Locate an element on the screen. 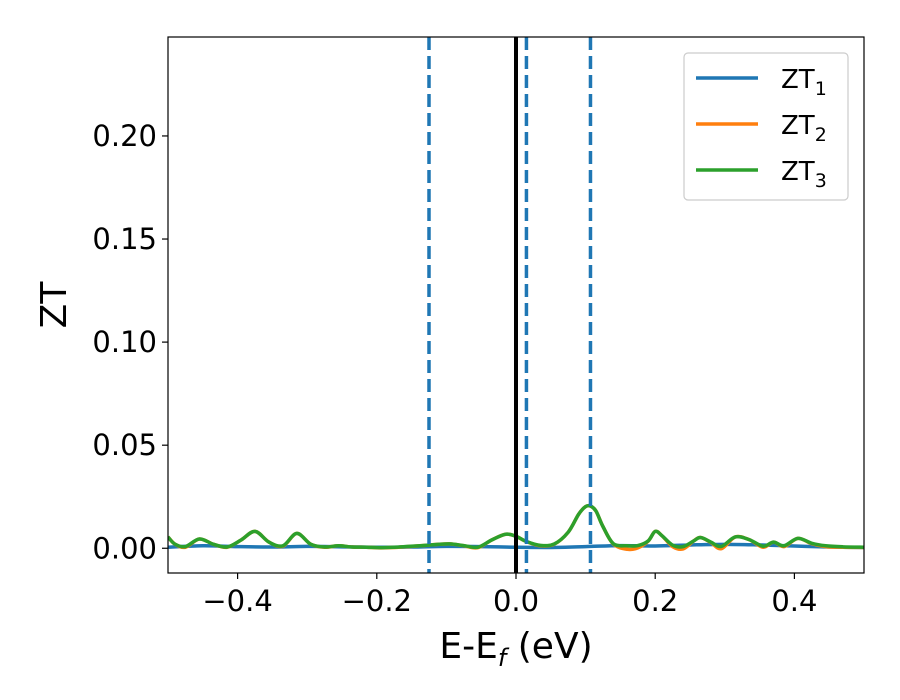 The width and height of the screenshot is (900, 700). y-tick-label: 0.00 is located at coordinates (124, 548).